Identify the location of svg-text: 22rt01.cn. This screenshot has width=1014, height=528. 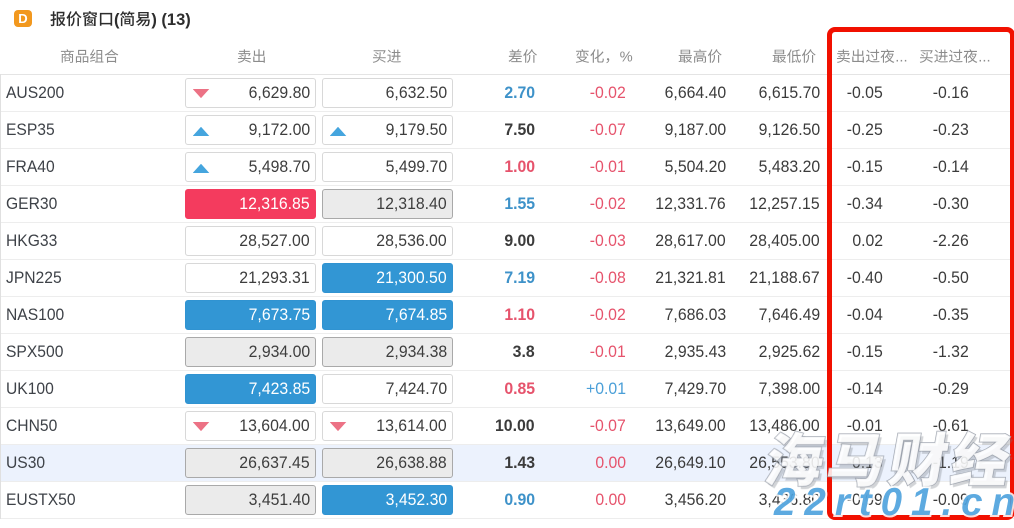
(893, 502).